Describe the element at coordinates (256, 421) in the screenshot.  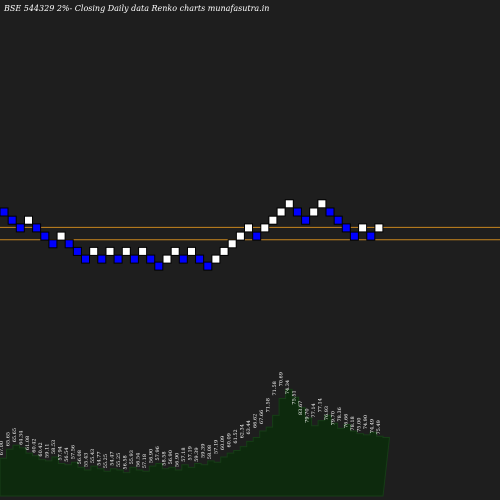
I see `price-label: 66.62` at that location.